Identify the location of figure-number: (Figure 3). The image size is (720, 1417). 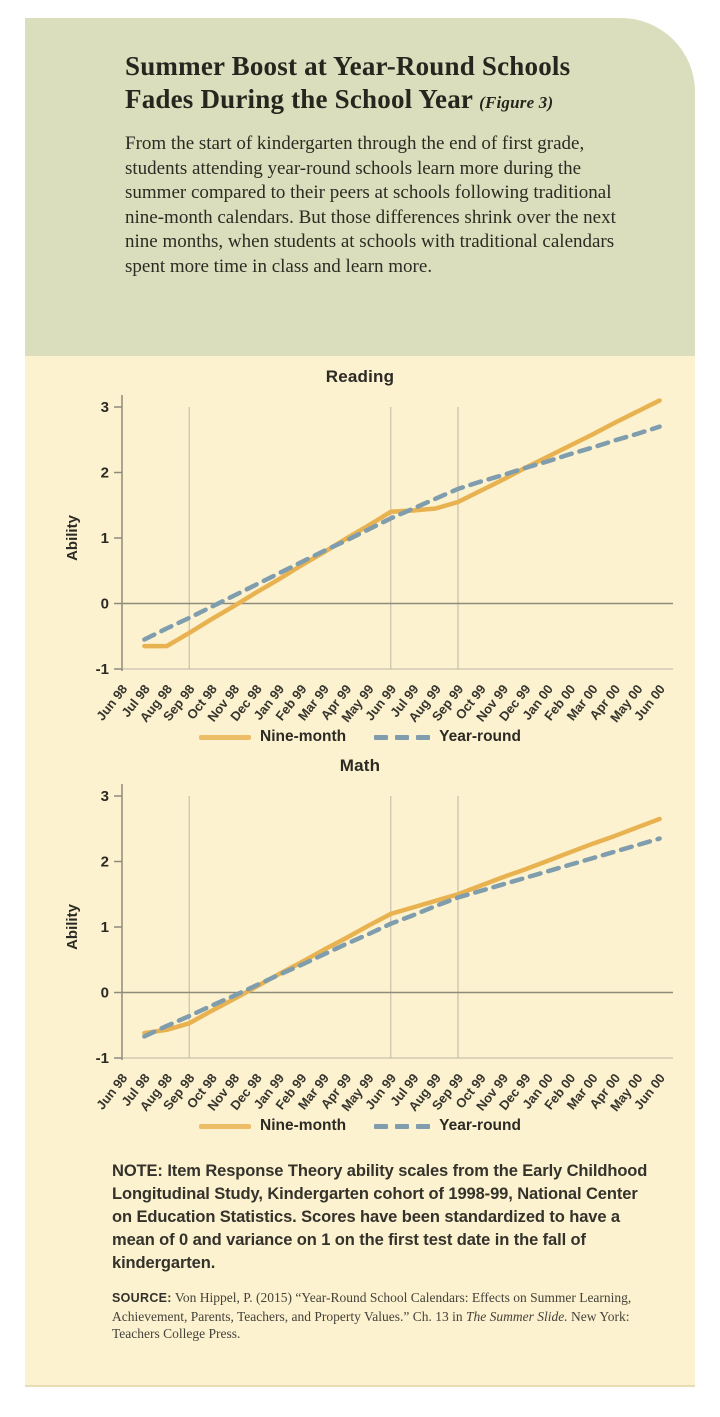
(516, 102).